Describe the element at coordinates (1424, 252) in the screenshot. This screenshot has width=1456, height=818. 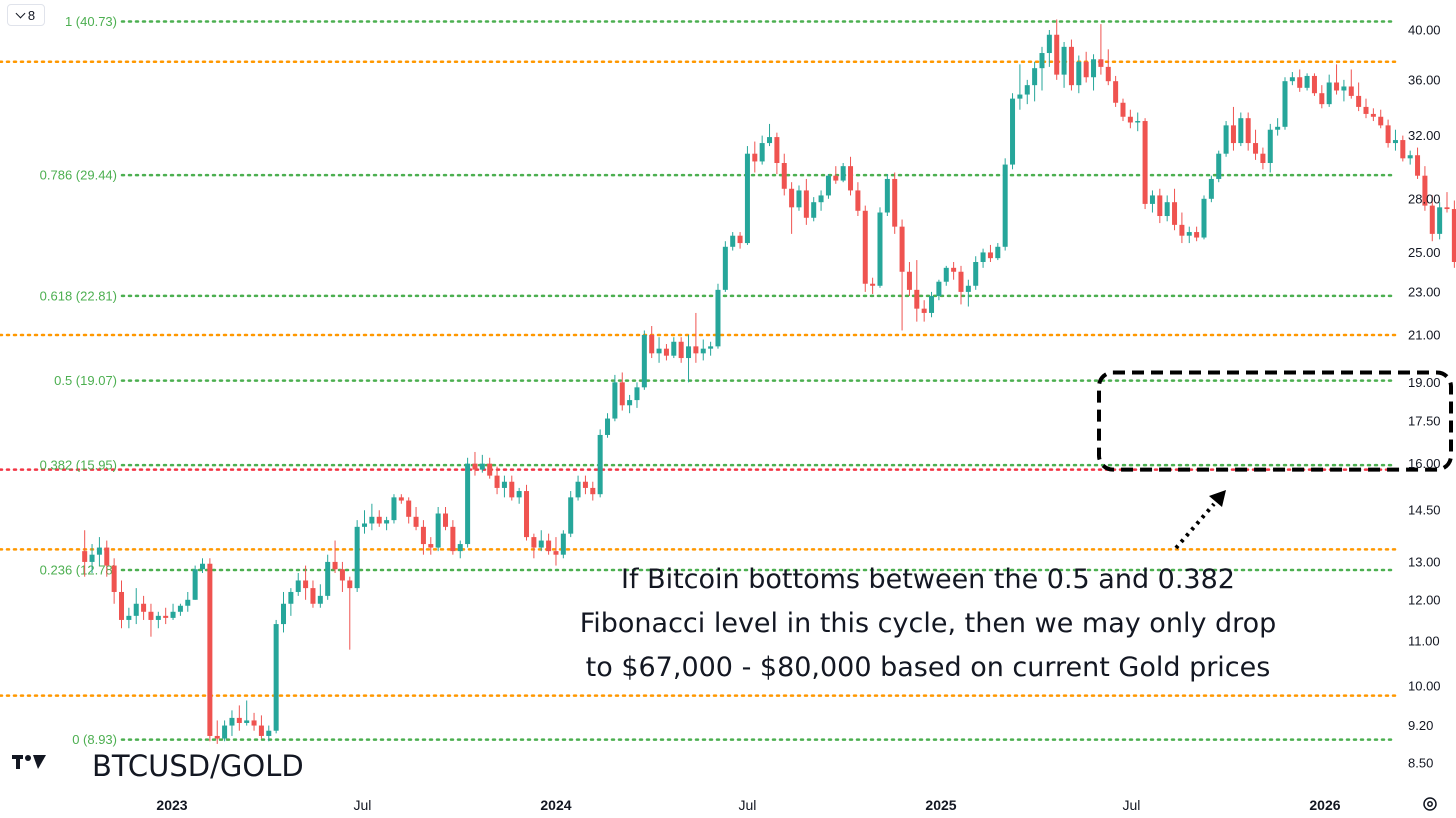
I see `price-tick-label: 25.00` at that location.